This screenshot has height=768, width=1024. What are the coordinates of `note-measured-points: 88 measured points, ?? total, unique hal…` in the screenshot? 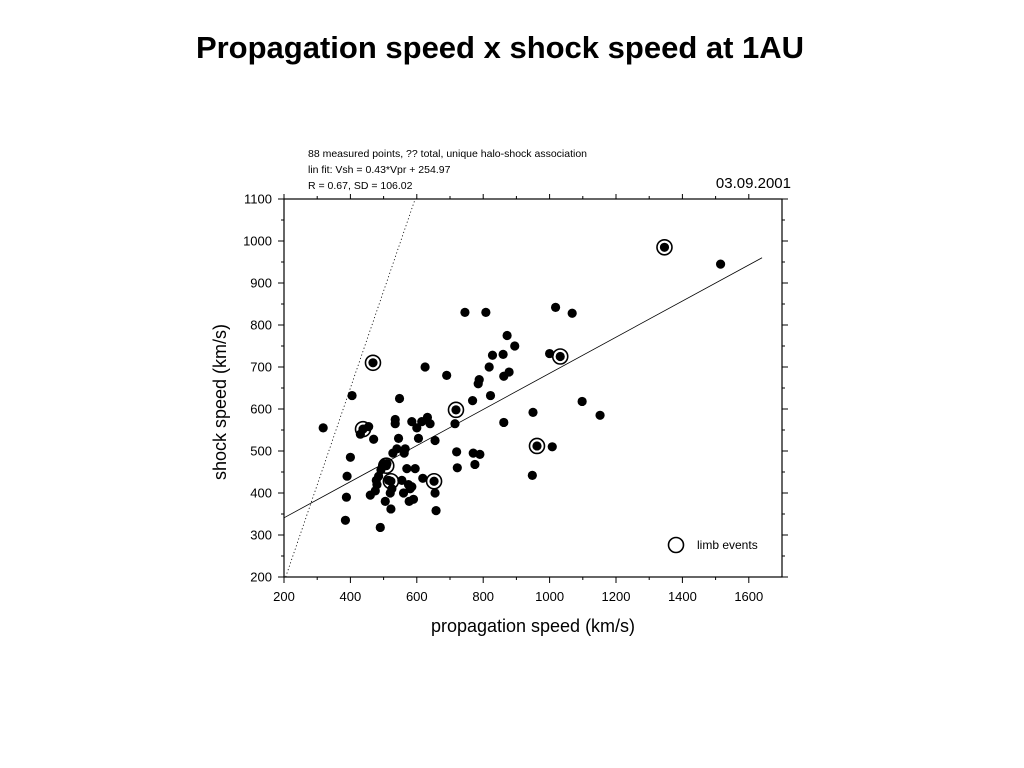 It's located at (448, 154).